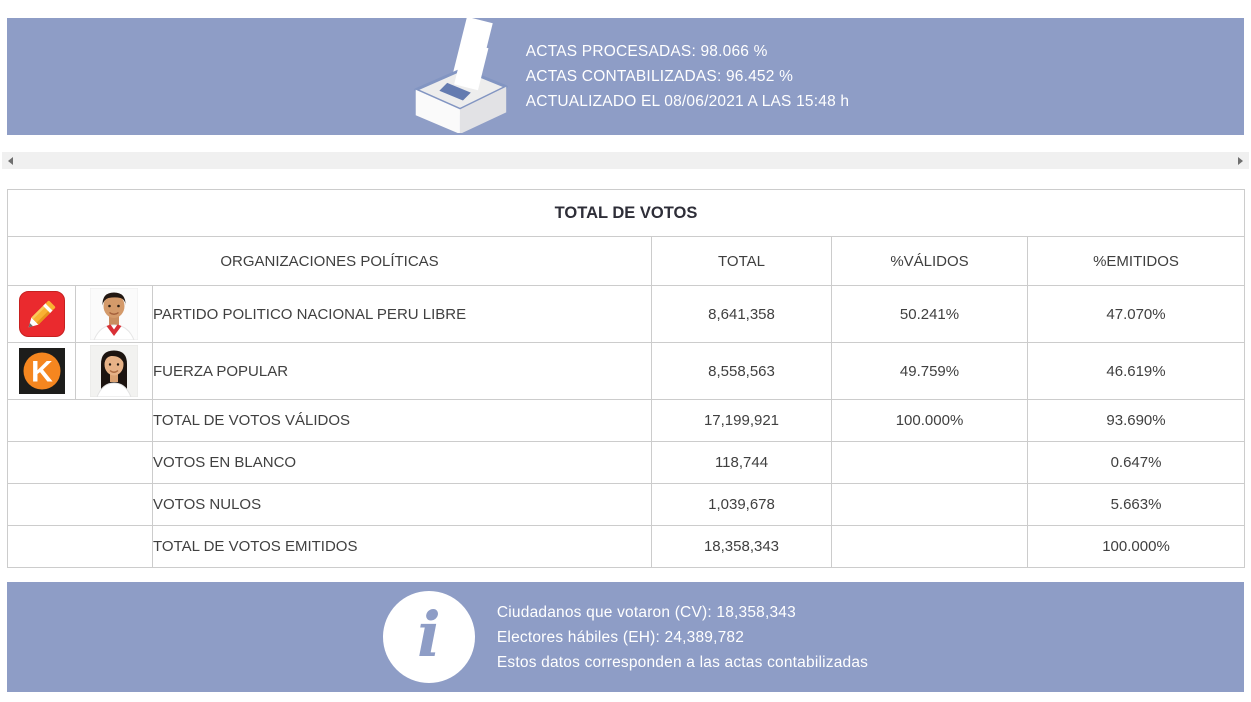 Image resolution: width=1251 pixels, height=702 pixels. I want to click on party-name: PARTIDO POLITICO NACIONAL PERU LIBRE, so click(402, 314).